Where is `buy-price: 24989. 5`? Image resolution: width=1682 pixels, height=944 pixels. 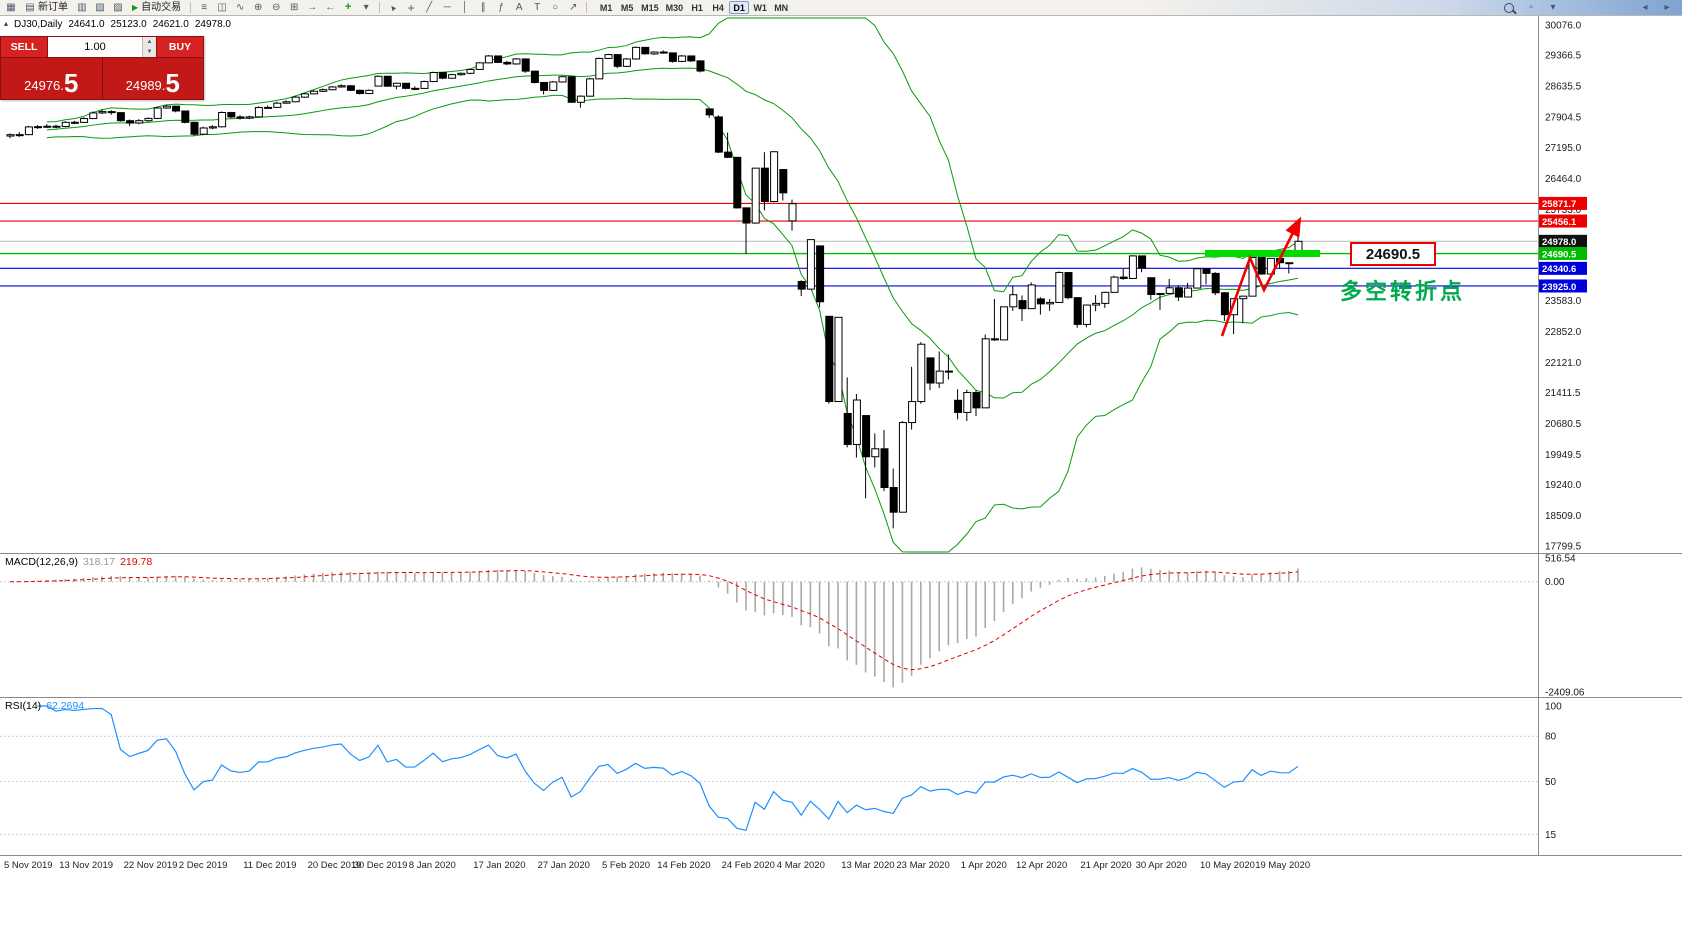
buy-price: 24989. 5 is located at coordinates (153, 78).